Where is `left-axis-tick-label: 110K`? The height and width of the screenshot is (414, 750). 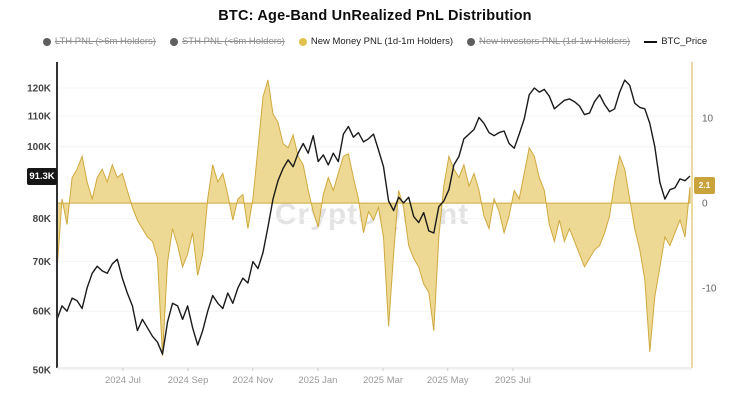
left-axis-tick-label: 110K is located at coordinates (40, 117).